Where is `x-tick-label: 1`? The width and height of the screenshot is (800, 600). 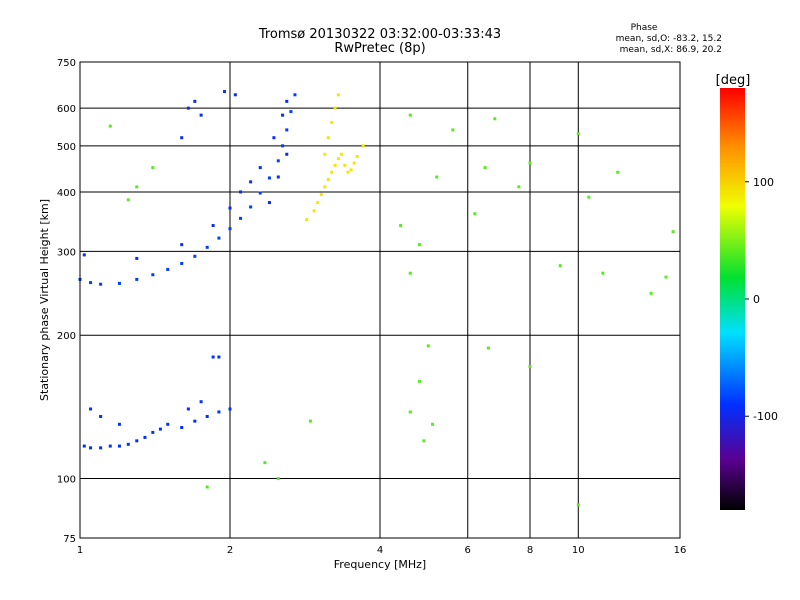 x-tick-label: 1 is located at coordinates (80, 550).